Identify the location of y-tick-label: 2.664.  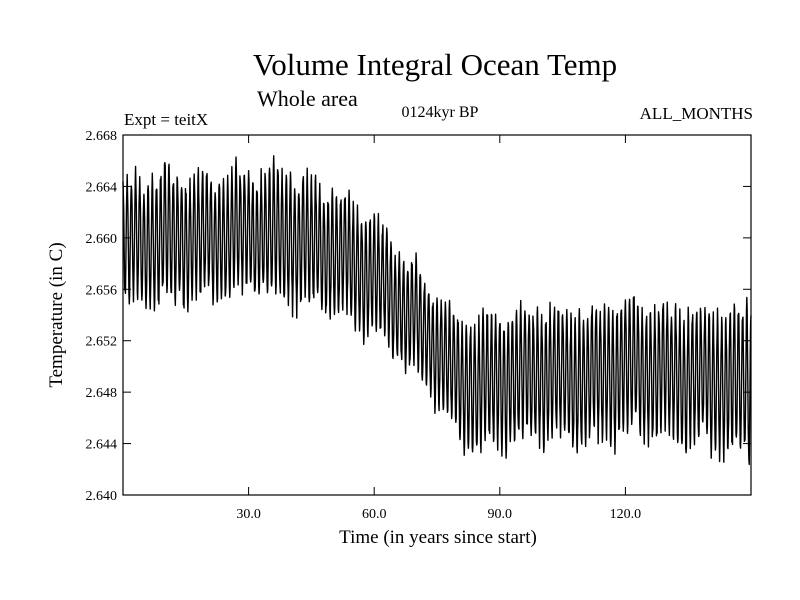
(102, 187).